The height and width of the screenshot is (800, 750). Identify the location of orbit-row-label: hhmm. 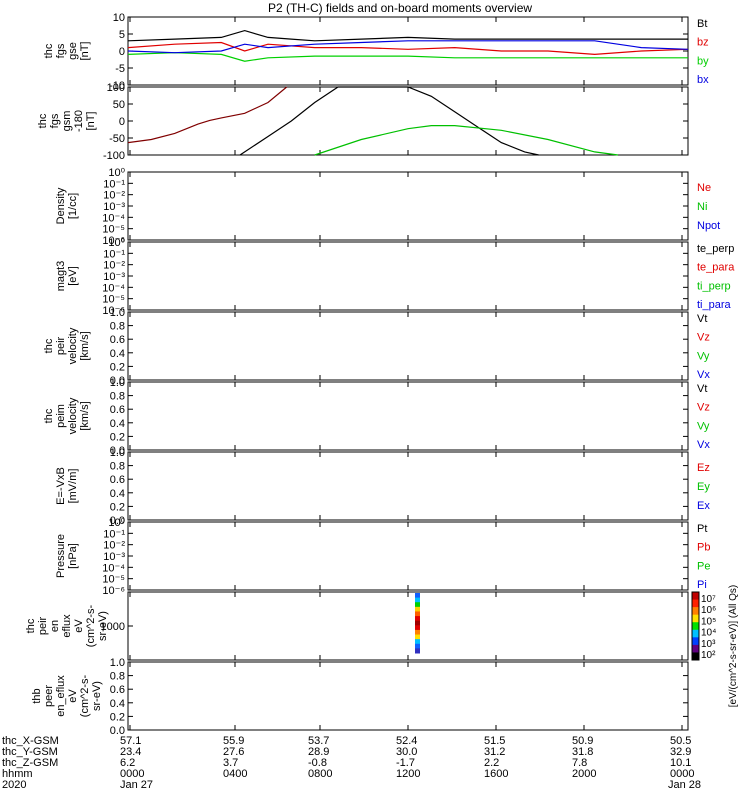
(17, 774).